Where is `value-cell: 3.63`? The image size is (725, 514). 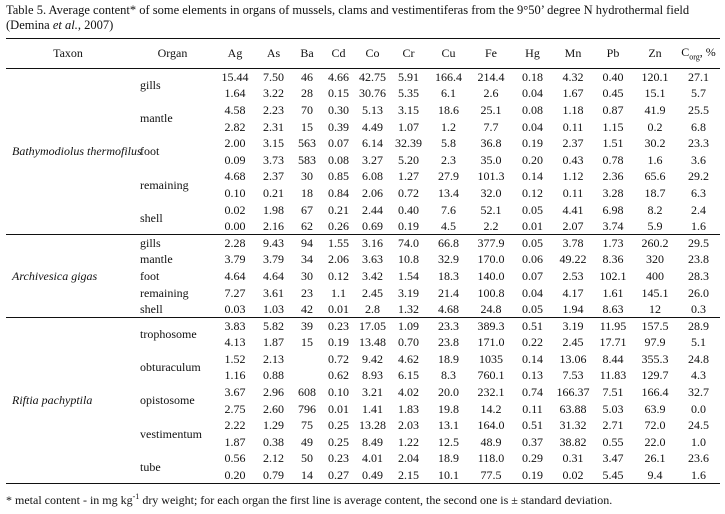
value-cell: 3.63 is located at coordinates (372, 259).